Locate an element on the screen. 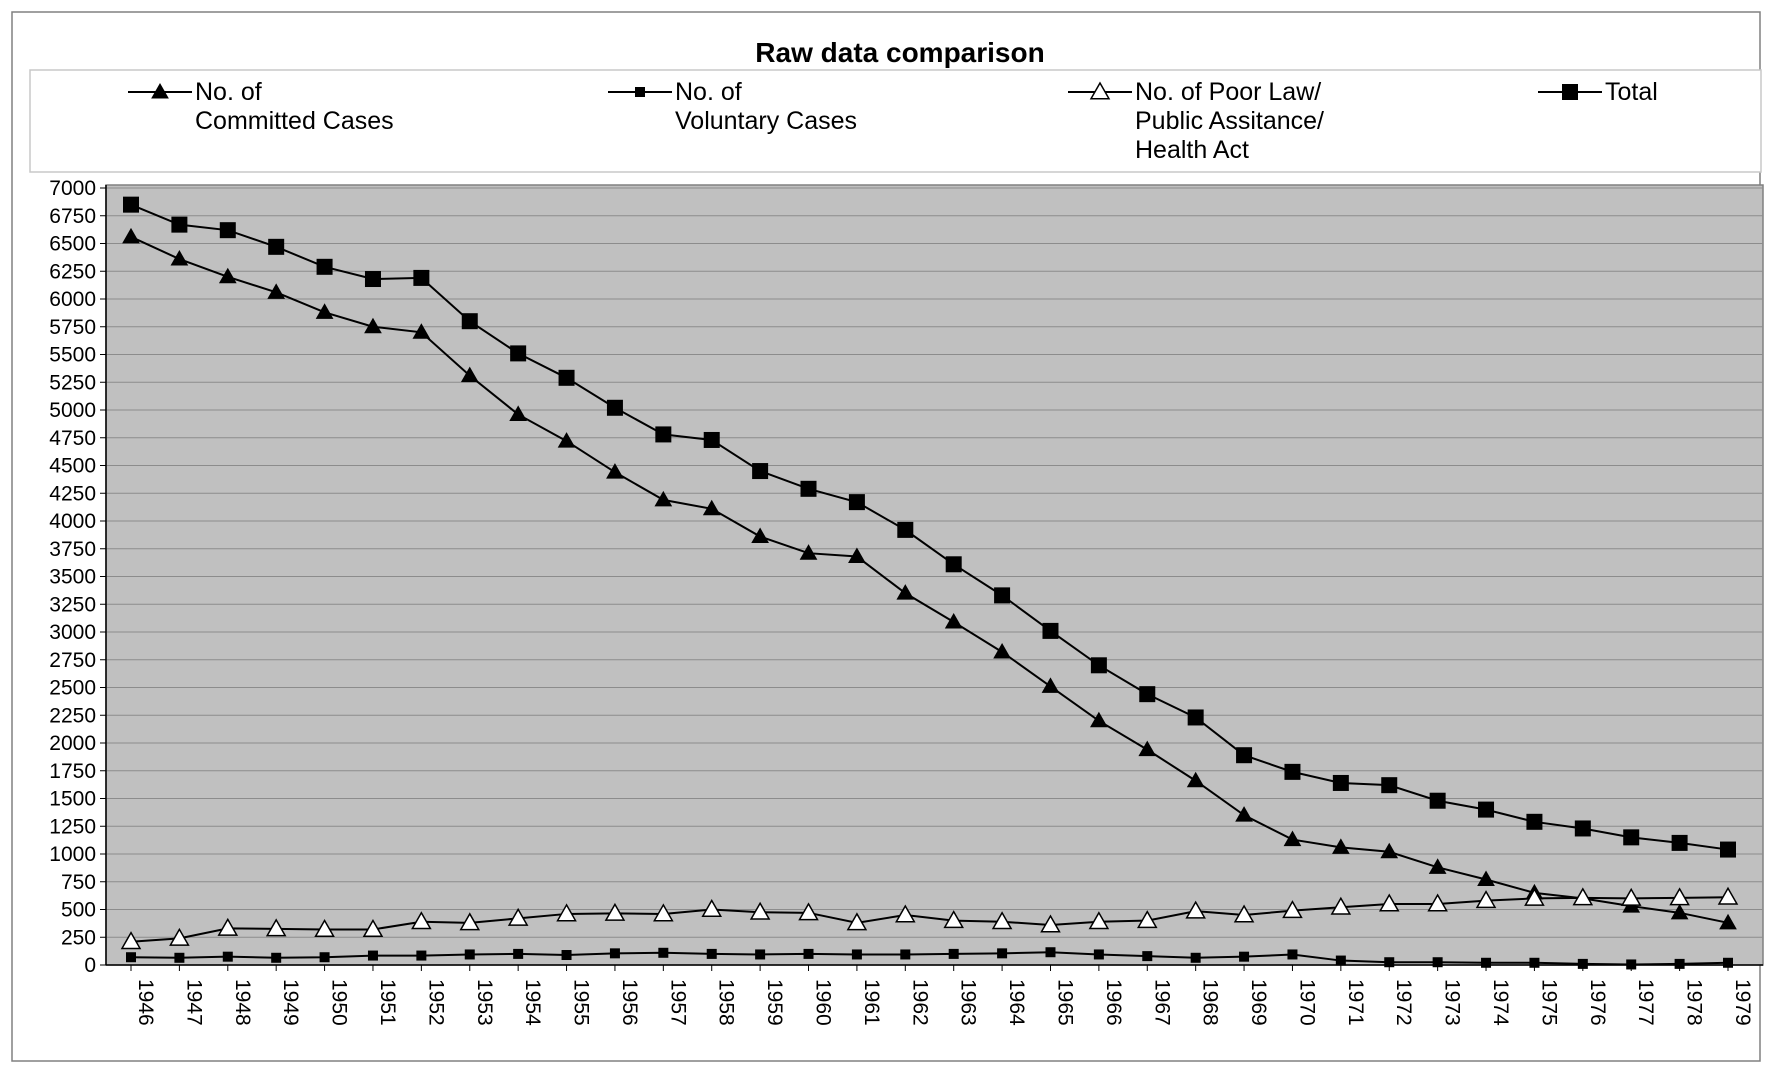  legend-label: Voluntary Cases is located at coordinates (766, 121).